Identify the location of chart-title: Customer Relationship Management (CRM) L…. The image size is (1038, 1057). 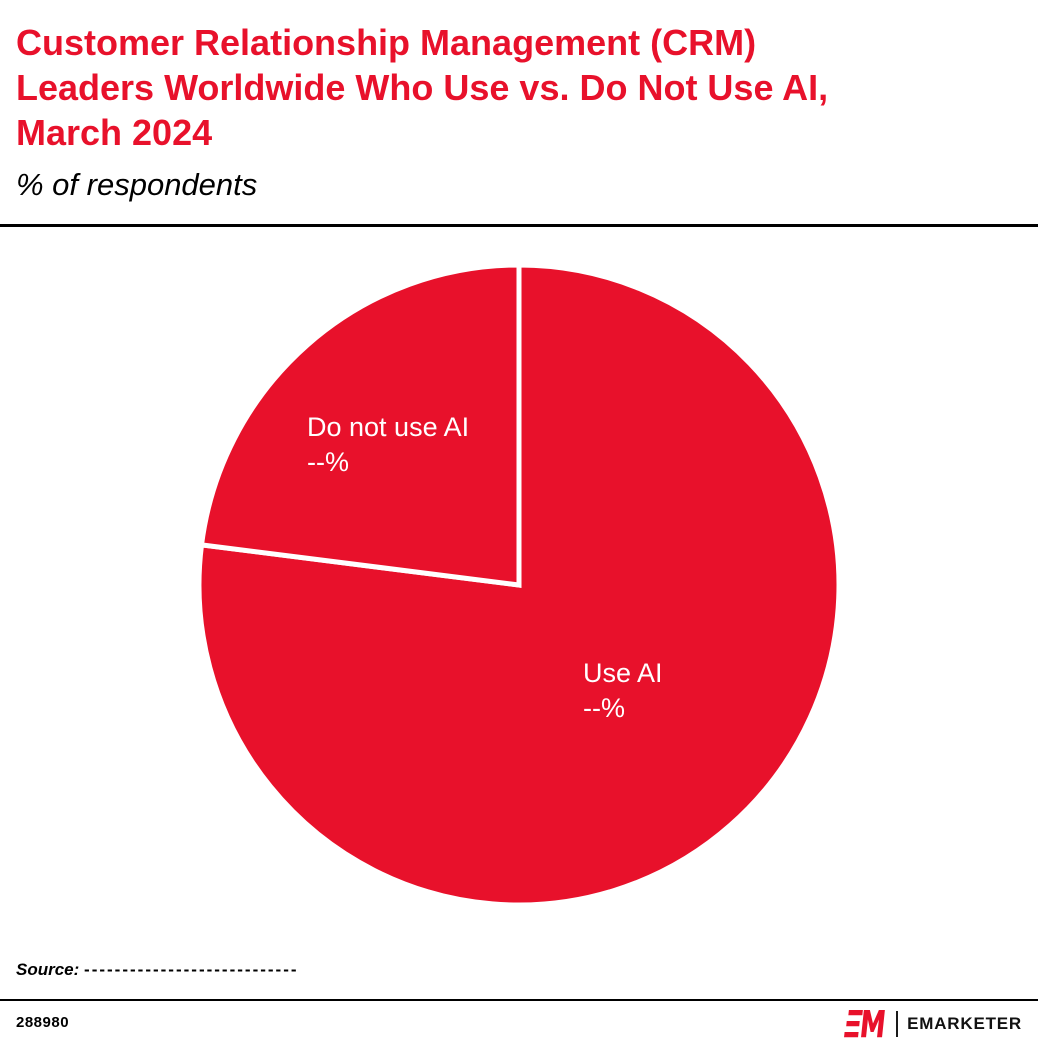
(422, 87).